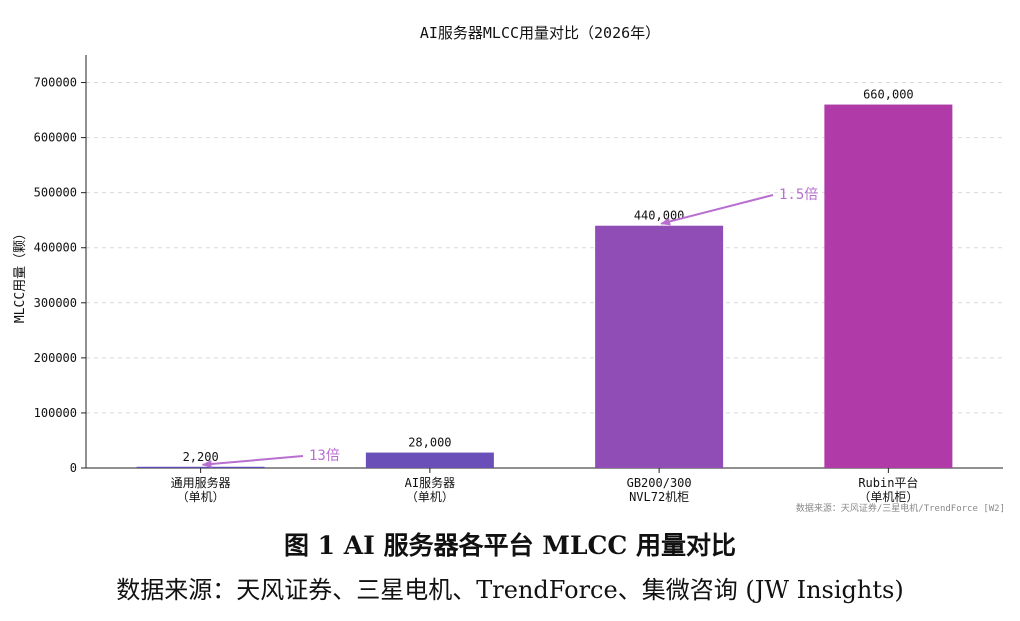 Image resolution: width=1020 pixels, height=621 pixels. I want to click on y-tick-label: 0, so click(73, 468).